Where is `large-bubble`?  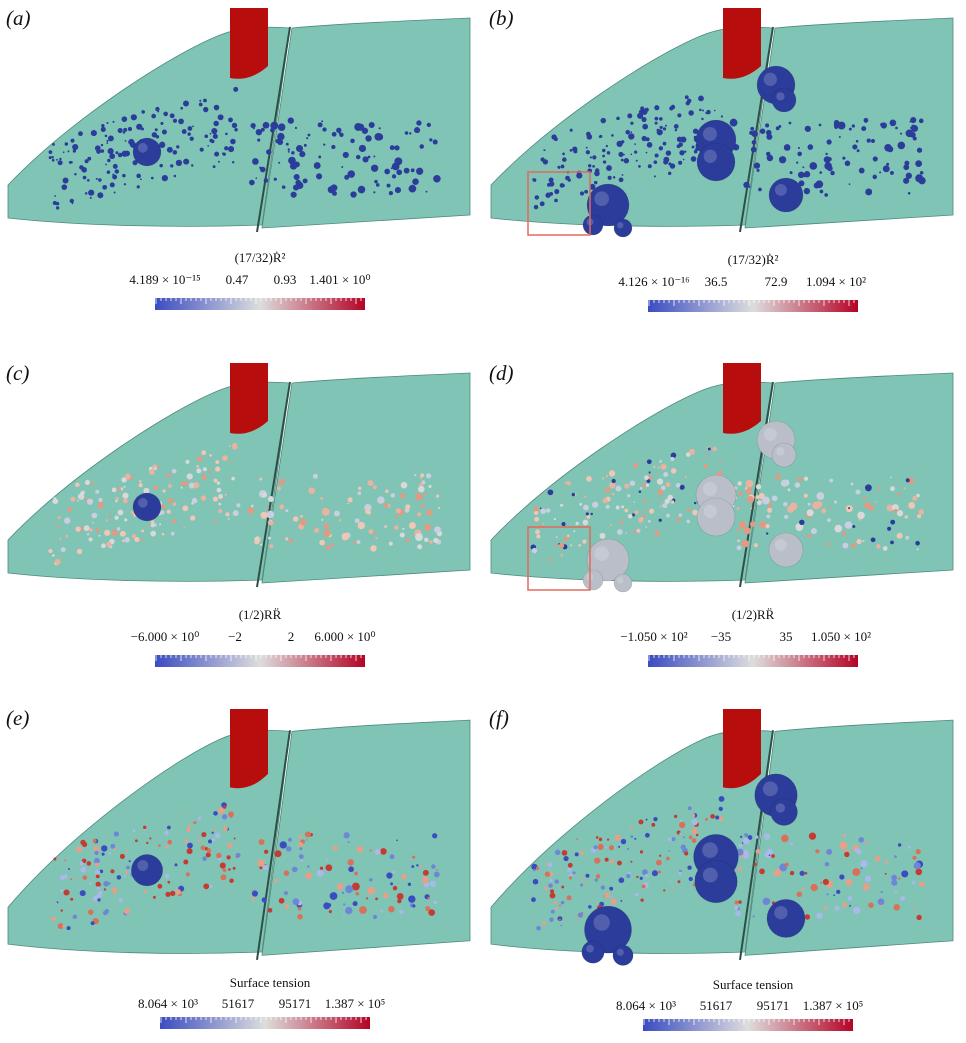 large-bubble is located at coordinates (784, 100).